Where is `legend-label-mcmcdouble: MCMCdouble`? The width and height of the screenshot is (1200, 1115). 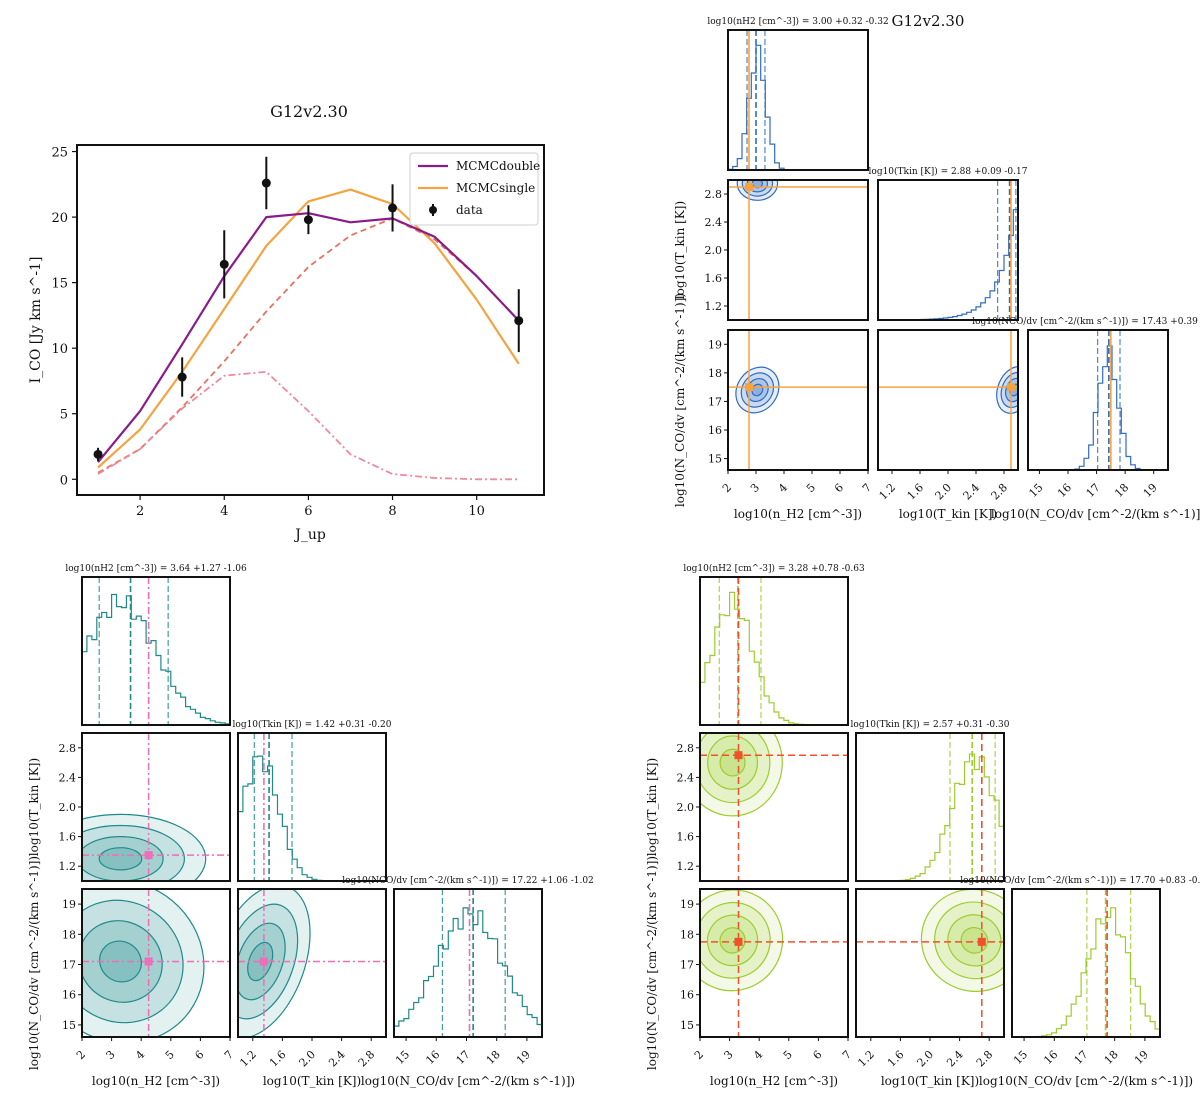
legend-label-mcmcdouble: MCMCdouble is located at coordinates (498, 166).